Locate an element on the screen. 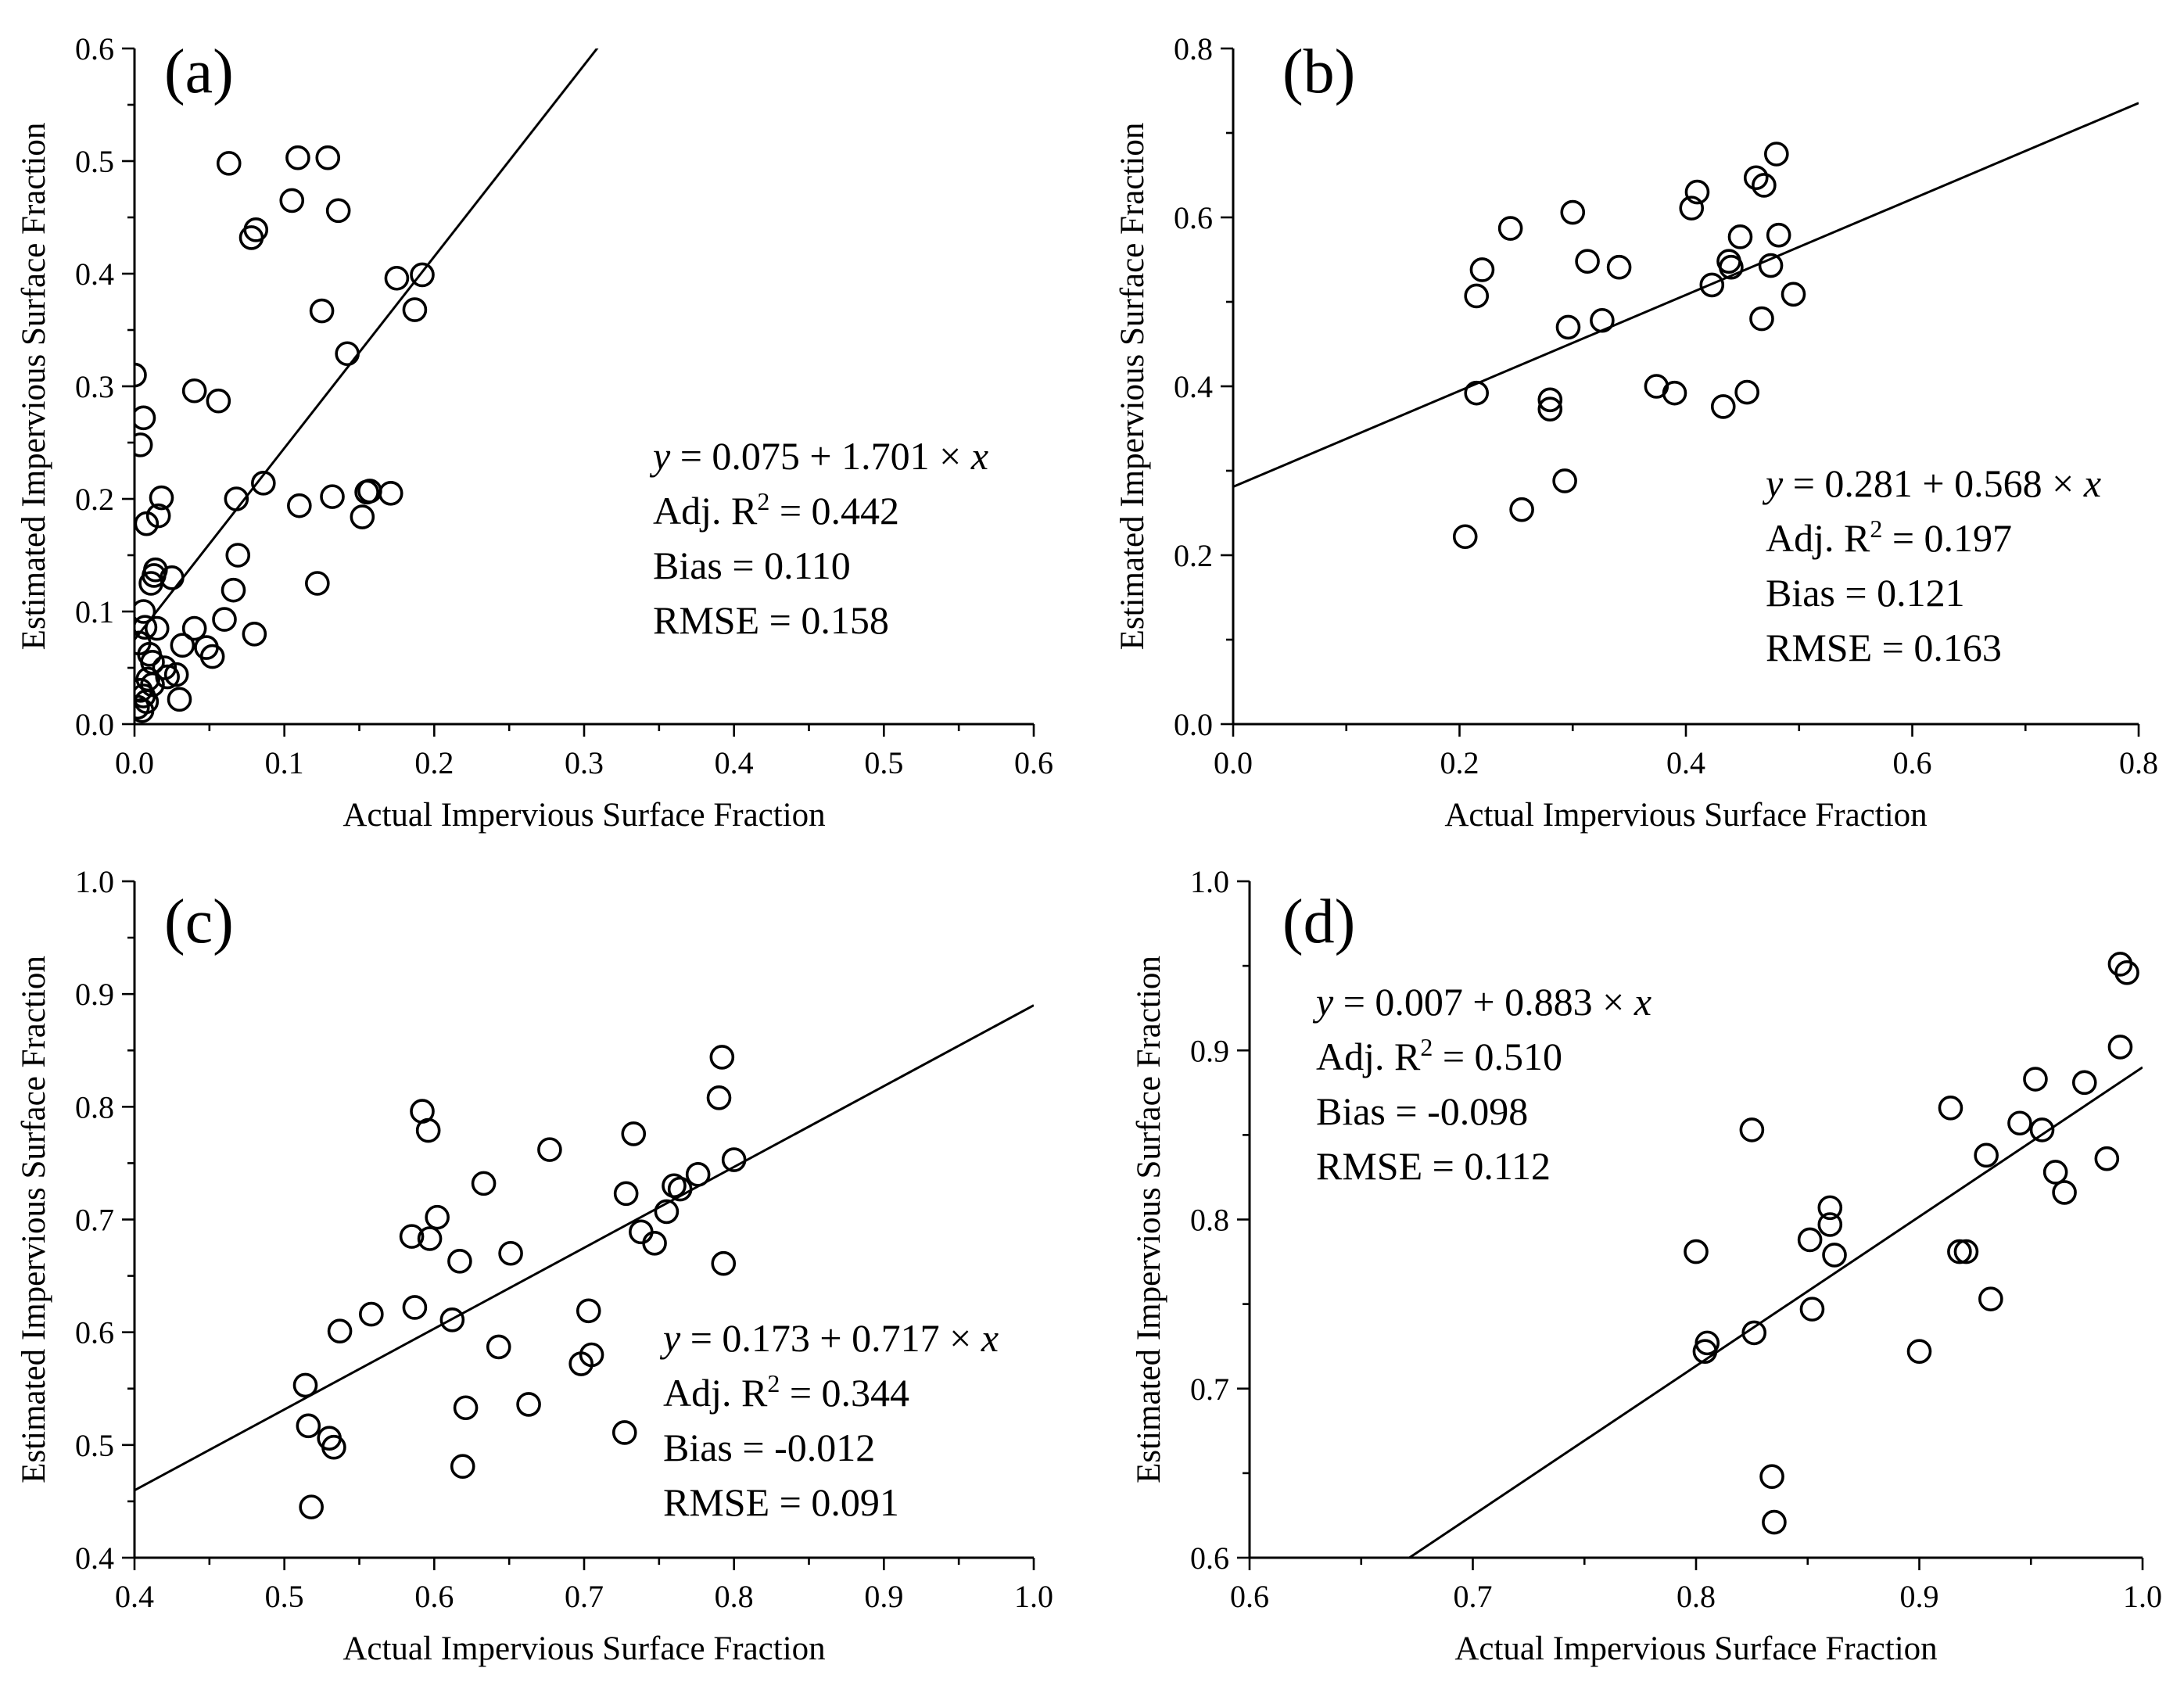 The height and width of the screenshot is (1693, 2184). adj-r2: Adj. R2 = 0.197 is located at coordinates (1889, 537).